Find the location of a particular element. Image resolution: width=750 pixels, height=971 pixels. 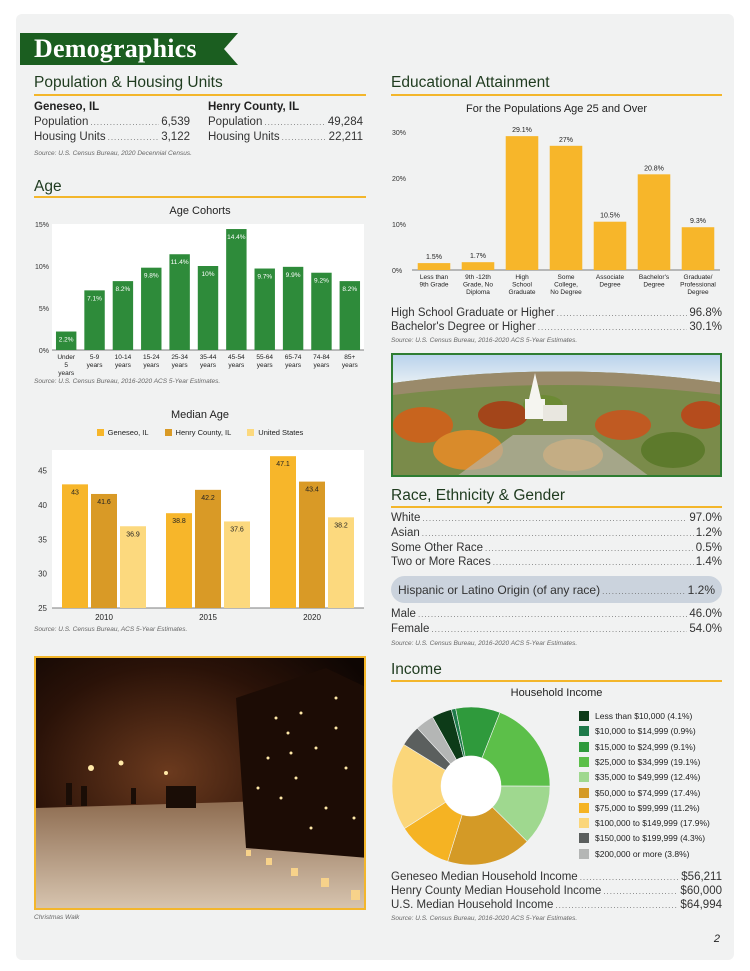

edu-xtick: 9th -12th Grade, No Diploma is located at coordinates (478, 285).